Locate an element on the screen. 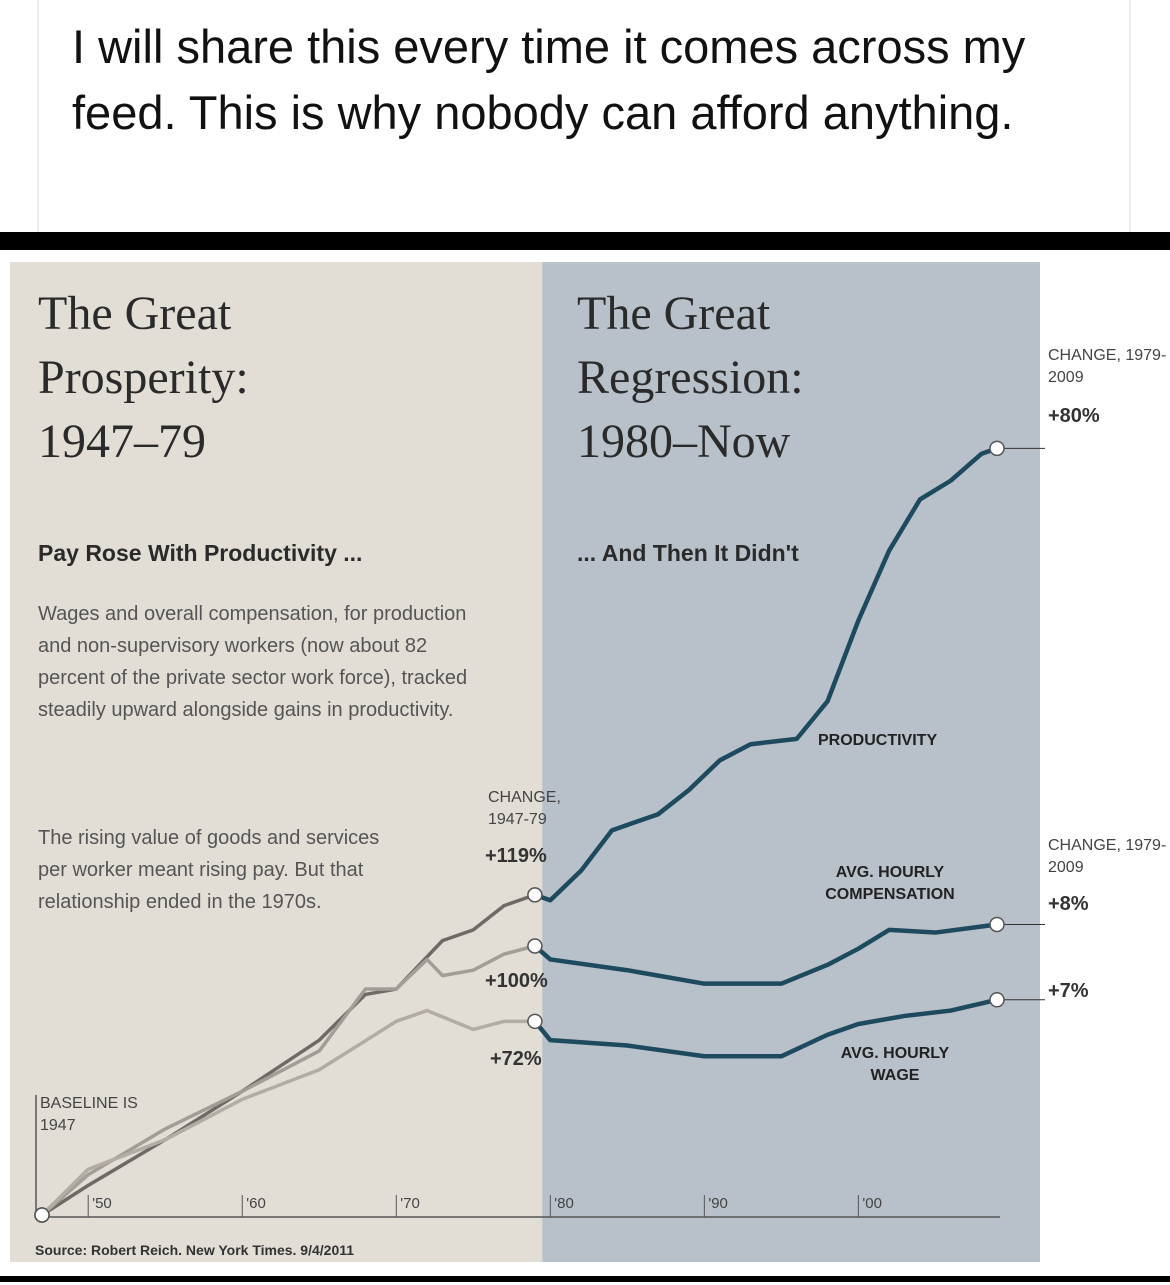 This screenshot has height=1285, width=1170. panel-title: 1947–79 is located at coordinates (122, 441).